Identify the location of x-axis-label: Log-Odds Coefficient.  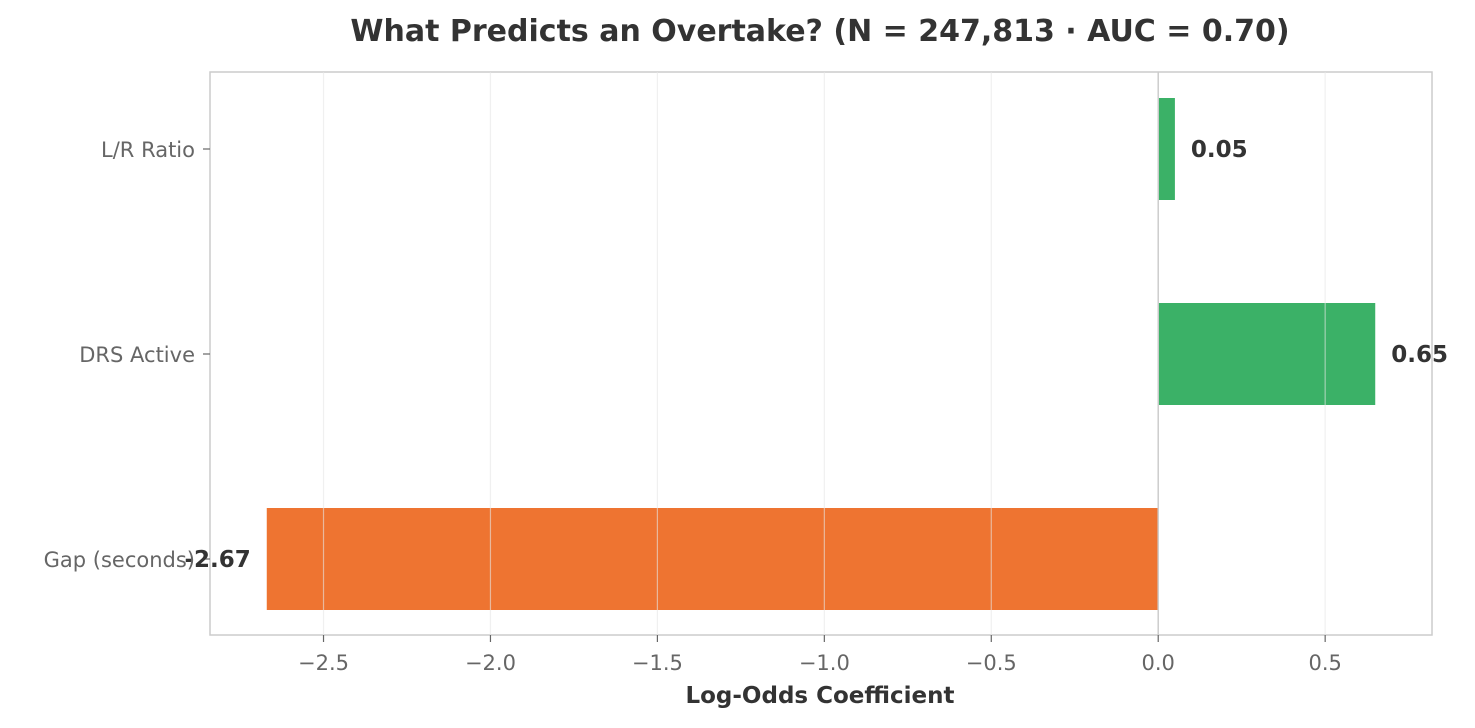
(819, 696).